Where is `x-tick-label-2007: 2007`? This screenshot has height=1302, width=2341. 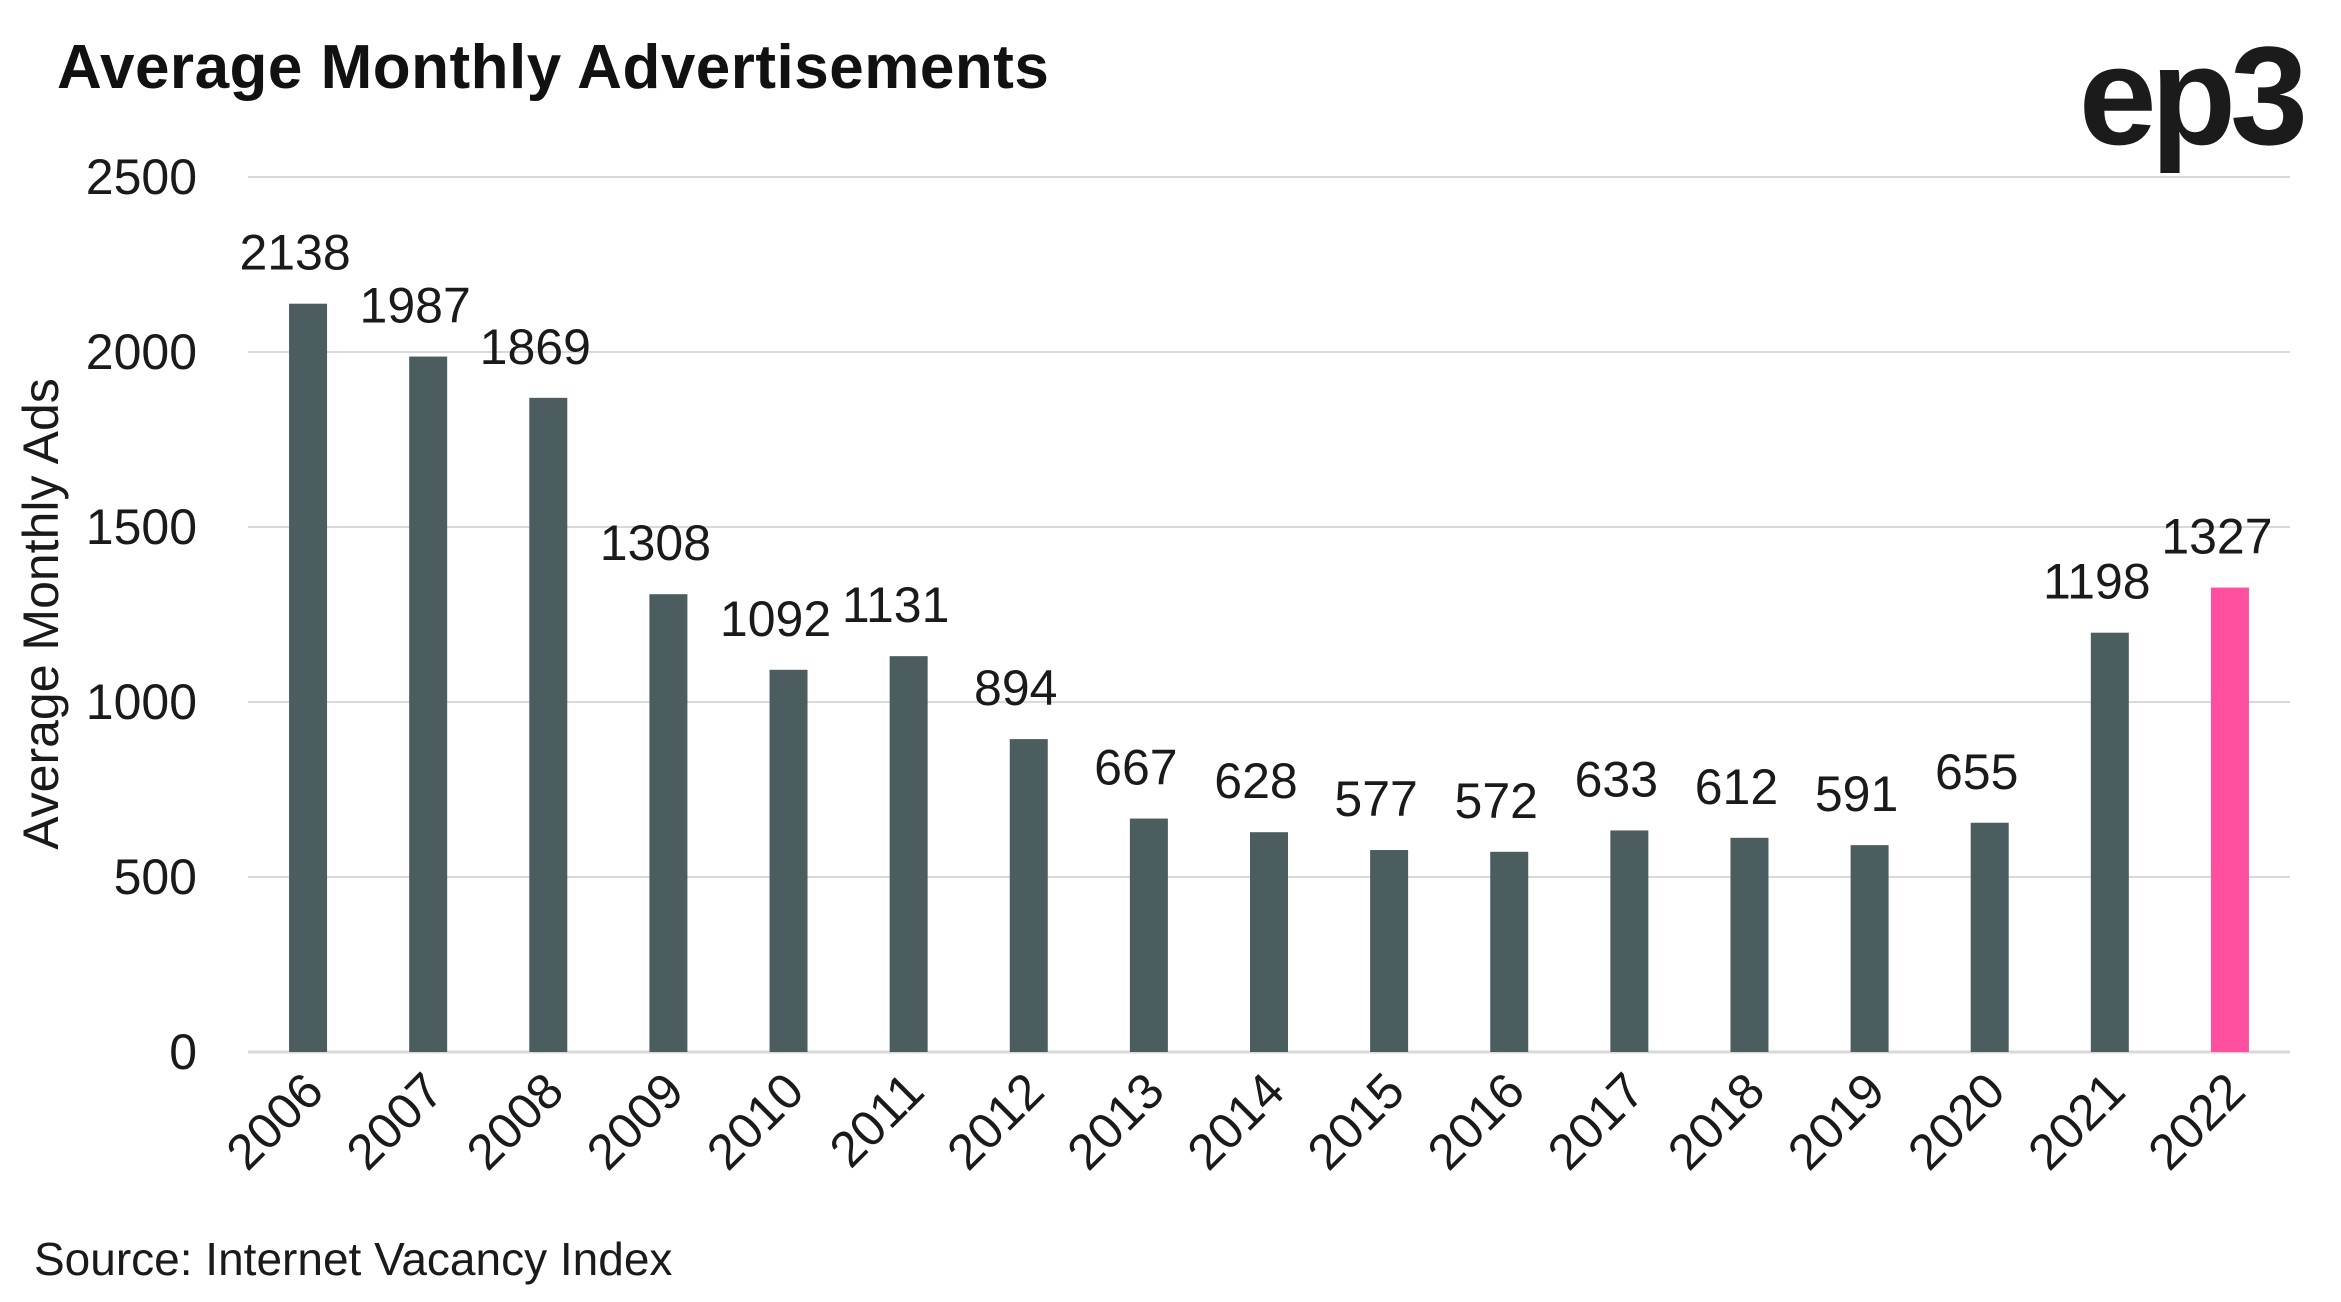 x-tick-label-2007: 2007 is located at coordinates (395, 1121).